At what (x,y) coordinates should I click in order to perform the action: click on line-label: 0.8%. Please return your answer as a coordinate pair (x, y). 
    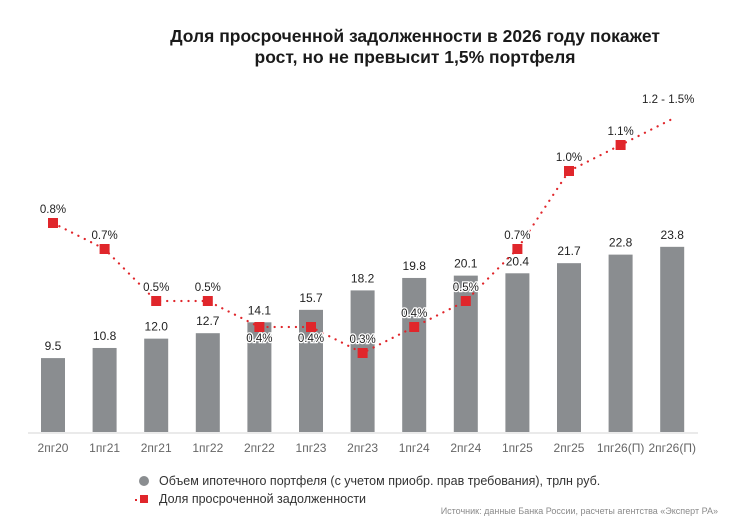
    Looking at the image, I should click on (53, 210).